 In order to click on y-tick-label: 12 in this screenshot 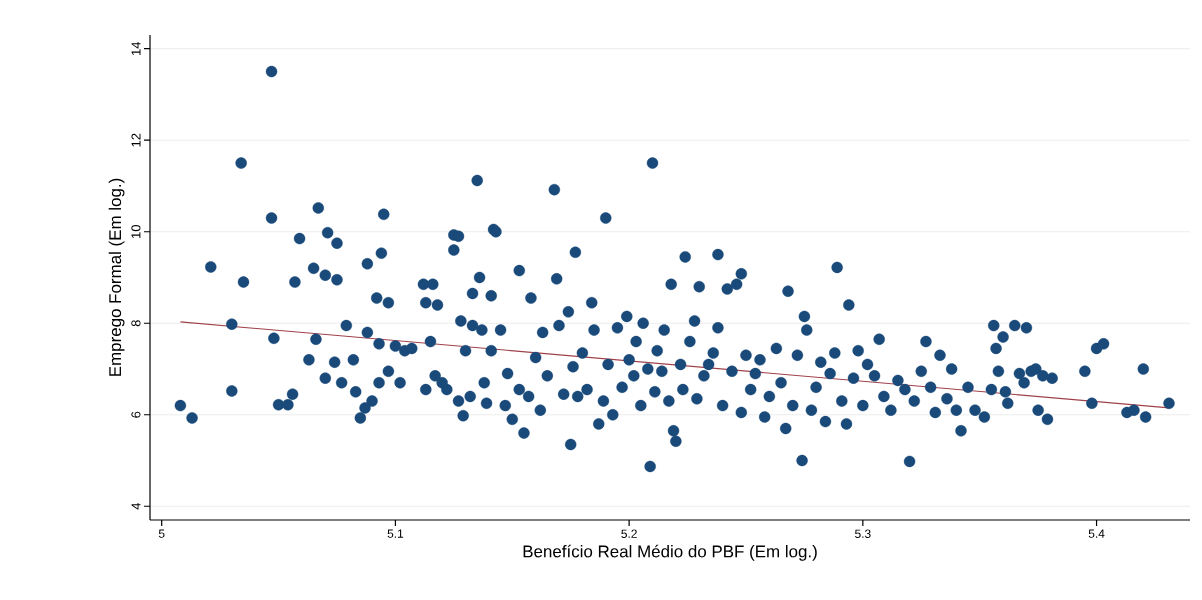, I will do `click(136, 140)`.